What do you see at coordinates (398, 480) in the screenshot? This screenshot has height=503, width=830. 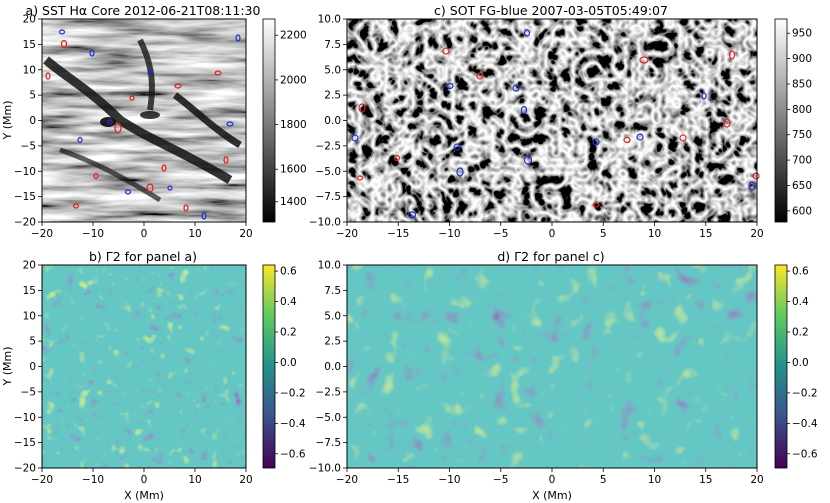 I see `x-tick-label: −15` at bounding box center [398, 480].